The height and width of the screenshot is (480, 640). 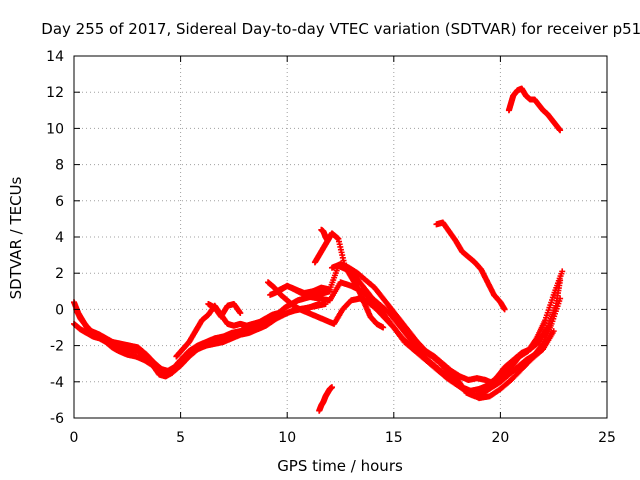 I want to click on y-tick-label: -2, so click(x=57, y=347).